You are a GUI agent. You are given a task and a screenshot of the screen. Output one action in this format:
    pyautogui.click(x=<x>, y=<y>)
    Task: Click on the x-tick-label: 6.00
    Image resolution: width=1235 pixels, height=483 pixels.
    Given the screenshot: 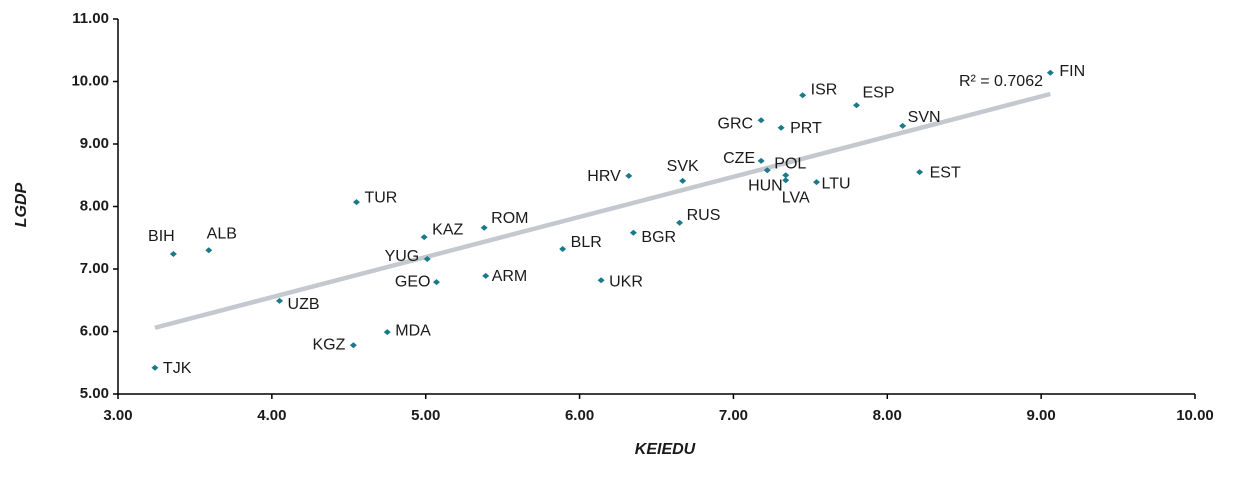 What is the action you would take?
    pyautogui.click(x=579, y=415)
    